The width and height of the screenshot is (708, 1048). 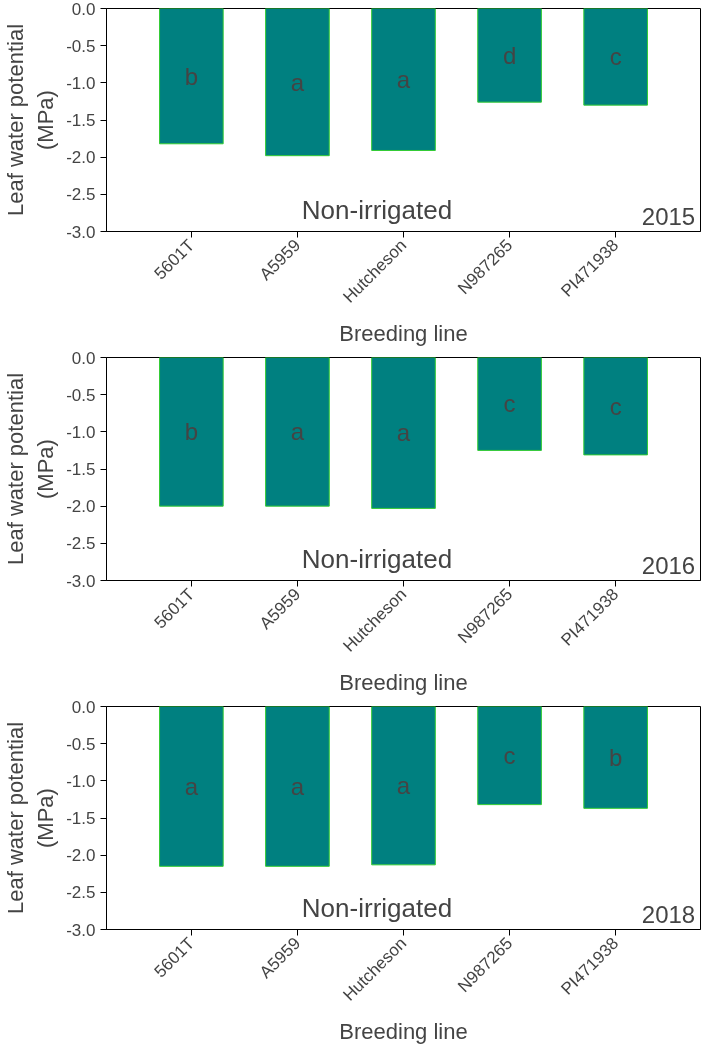 I want to click on annotation: 2015, so click(x=668, y=216).